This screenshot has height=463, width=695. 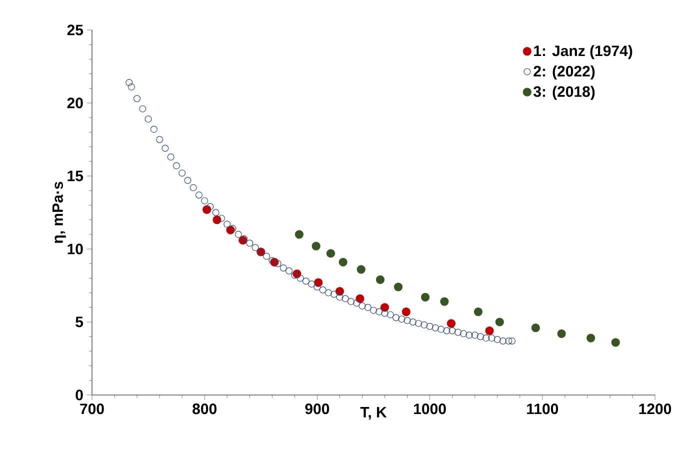 What do you see at coordinates (542, 409) in the screenshot?
I see `x-tick-label: 1100` at bounding box center [542, 409].